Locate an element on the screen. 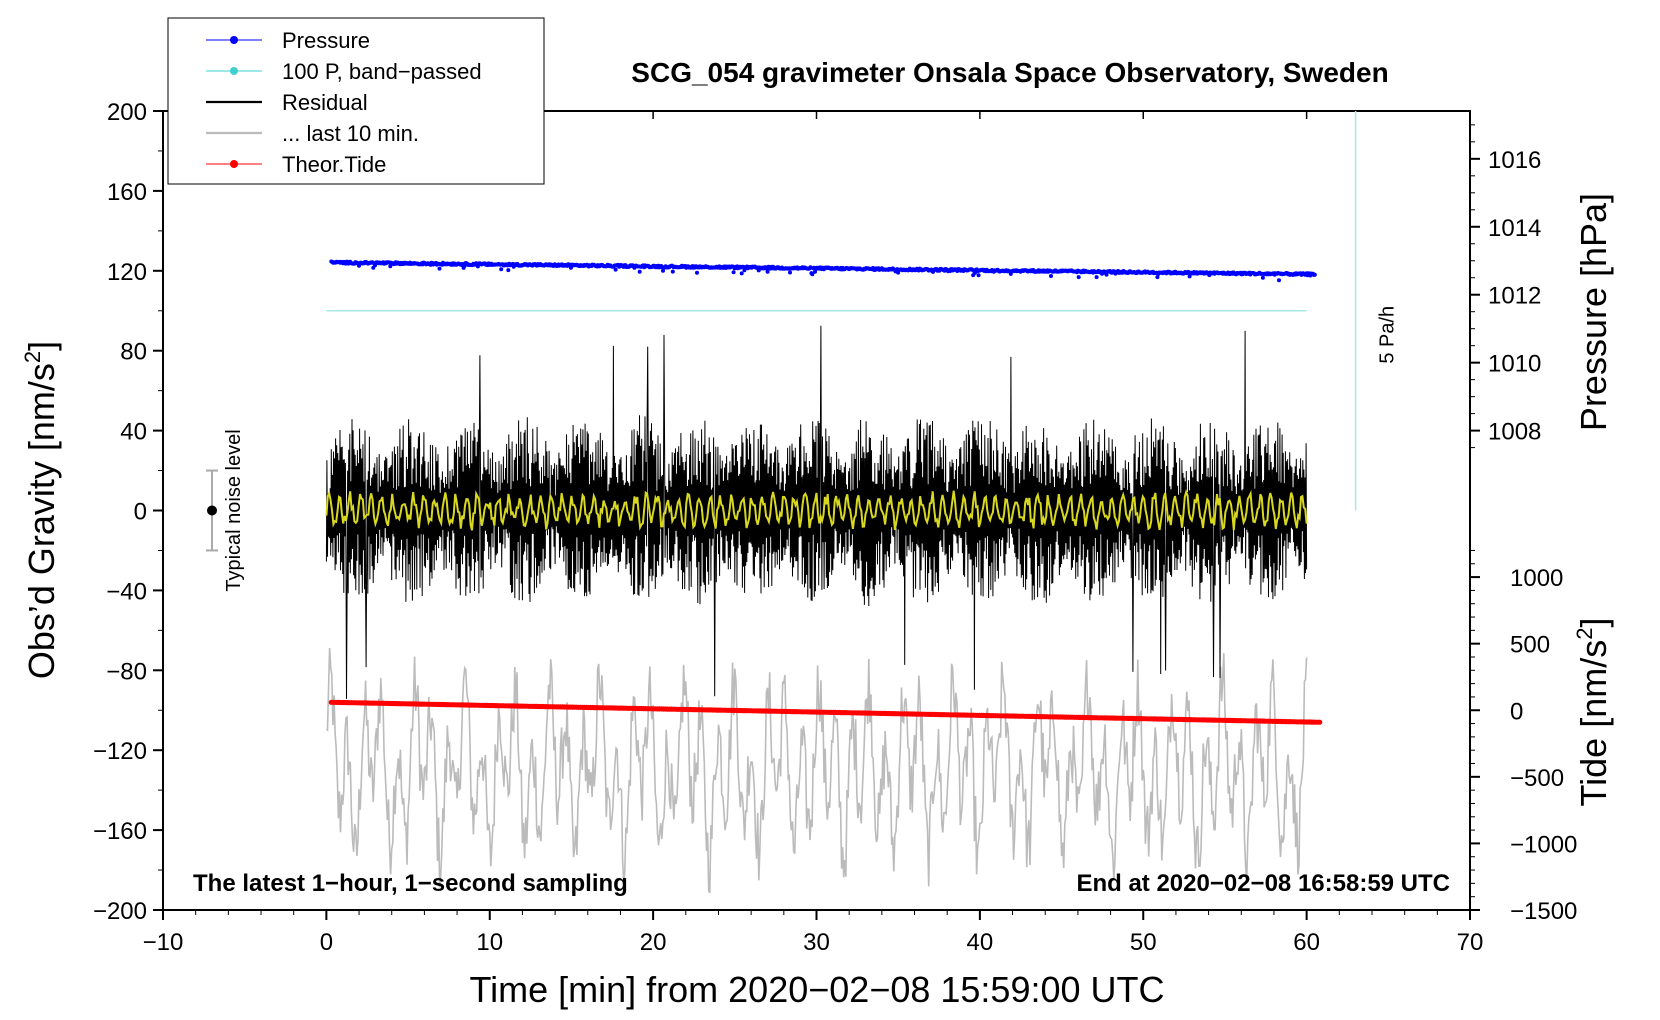 The image size is (1660, 1020). noise-level-indicator: Typical noise level is located at coordinates (225, 510).